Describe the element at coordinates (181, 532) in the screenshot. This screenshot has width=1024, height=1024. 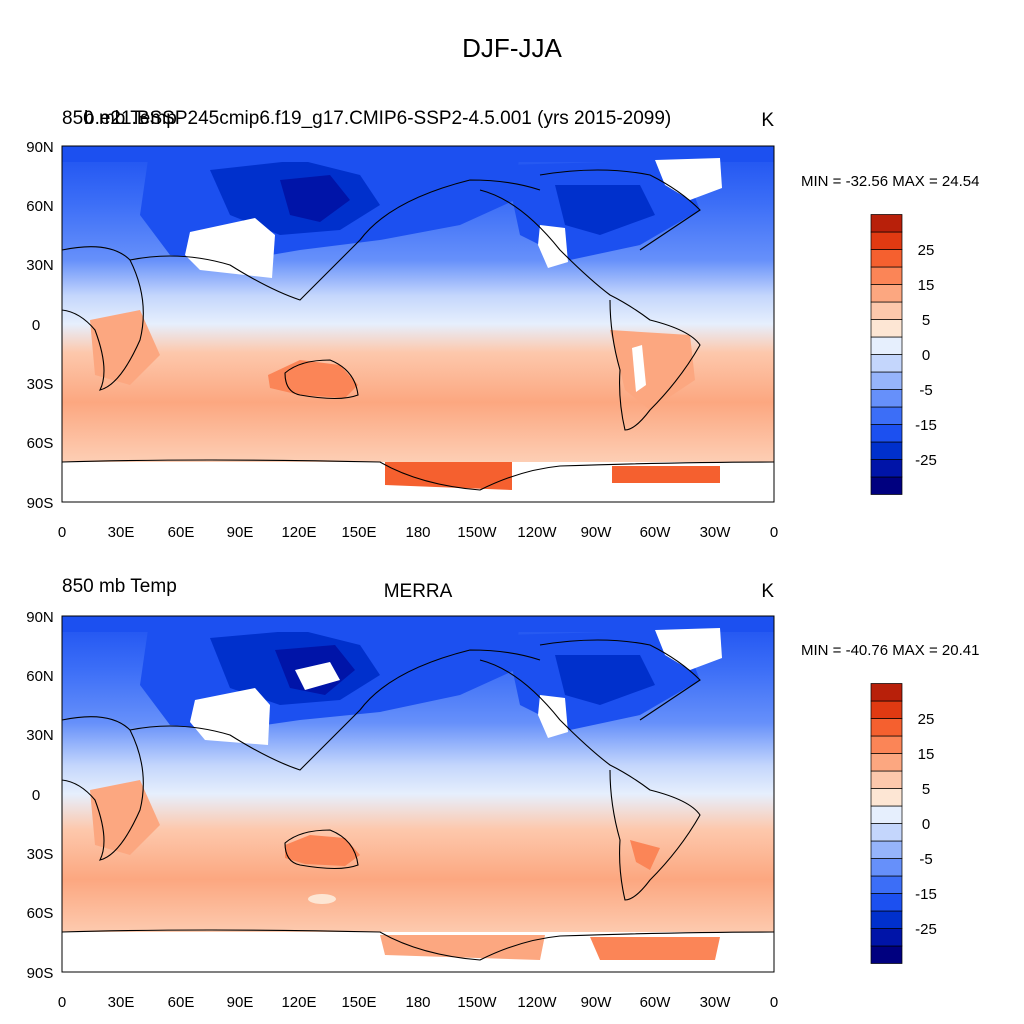
I see `lon-tick-label: 60E` at that location.